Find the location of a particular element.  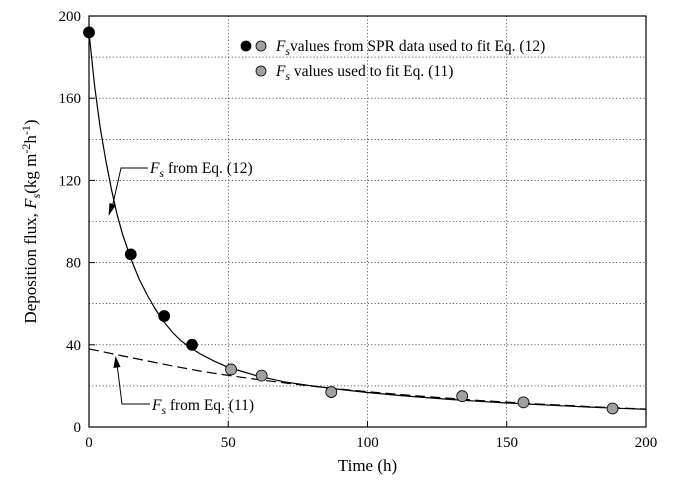

annotation-eq12-text: from Eq. (12) is located at coordinates (208, 168).